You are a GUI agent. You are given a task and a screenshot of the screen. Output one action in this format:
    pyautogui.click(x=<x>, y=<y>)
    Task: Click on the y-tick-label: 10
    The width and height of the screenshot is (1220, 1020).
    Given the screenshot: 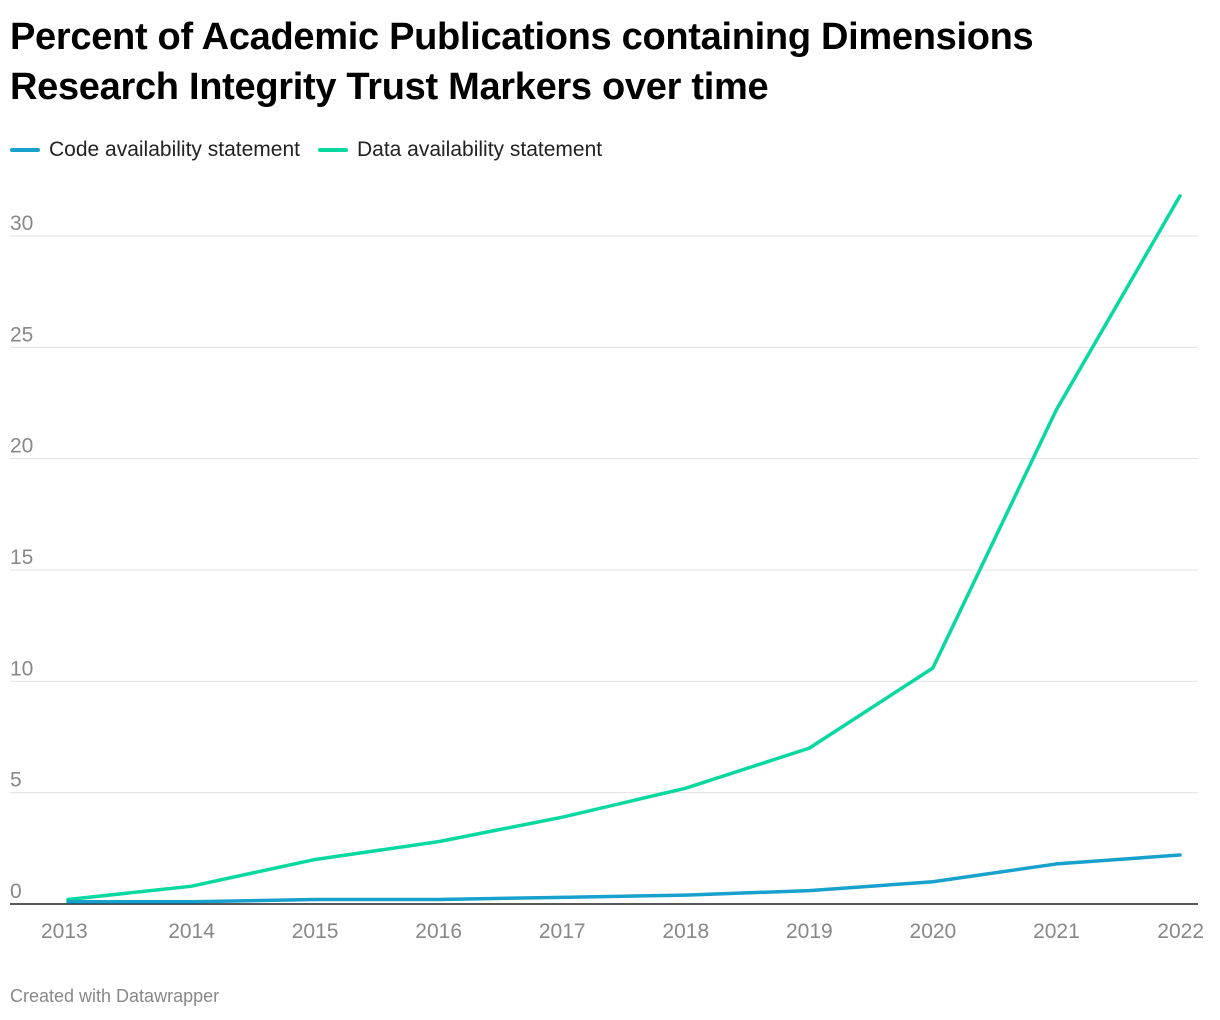 What is the action you would take?
    pyautogui.click(x=21, y=668)
    